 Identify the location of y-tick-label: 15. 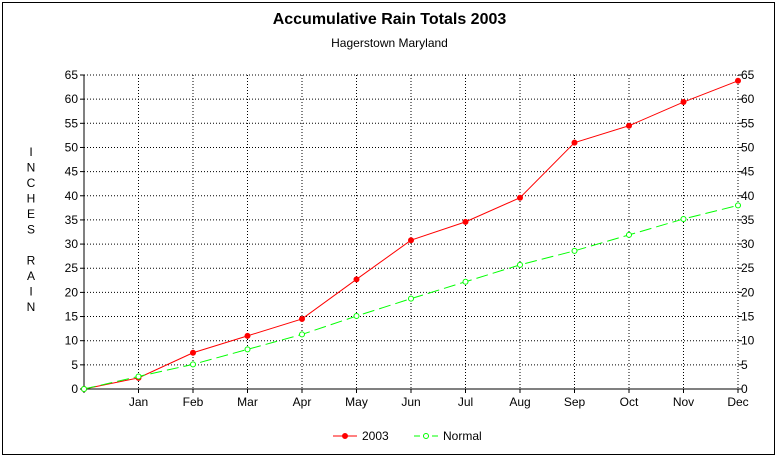
(72, 317).